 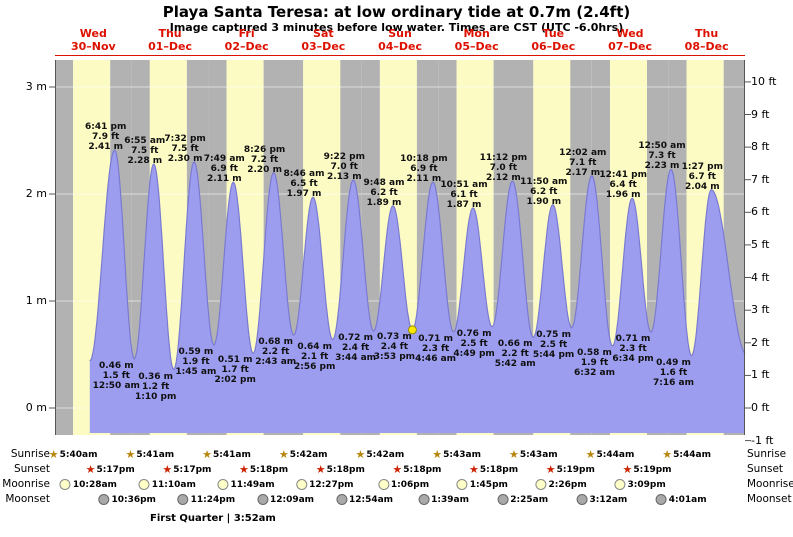 I want to click on moonset-time: 12:54am, so click(x=371, y=499).